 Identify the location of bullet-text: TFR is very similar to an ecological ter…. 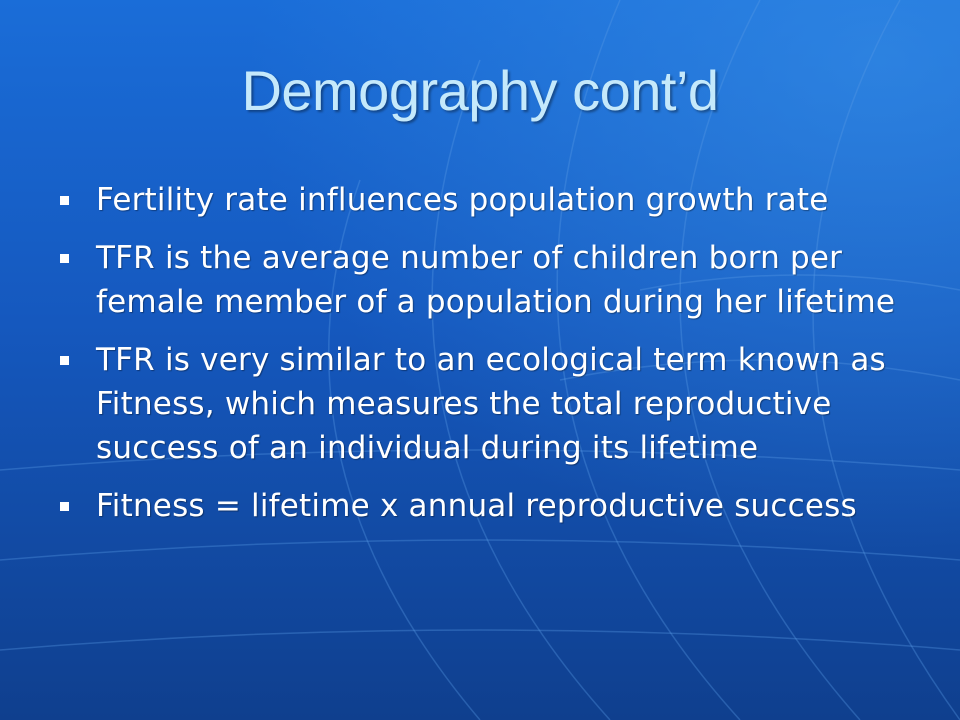
(491, 404).